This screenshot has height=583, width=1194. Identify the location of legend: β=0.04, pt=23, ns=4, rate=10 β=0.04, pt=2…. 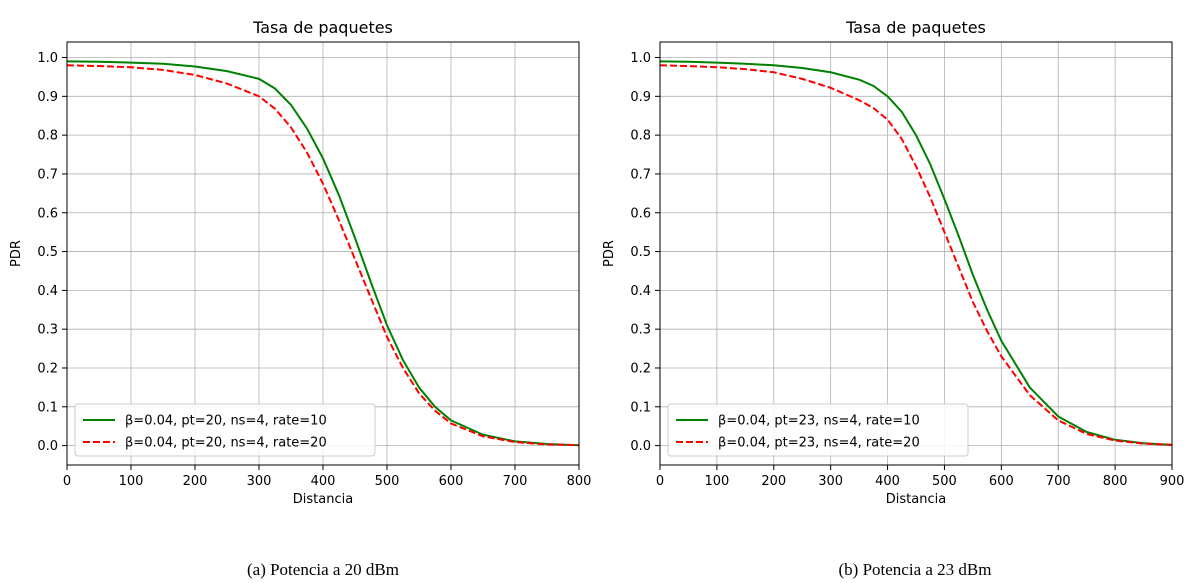
(818, 430).